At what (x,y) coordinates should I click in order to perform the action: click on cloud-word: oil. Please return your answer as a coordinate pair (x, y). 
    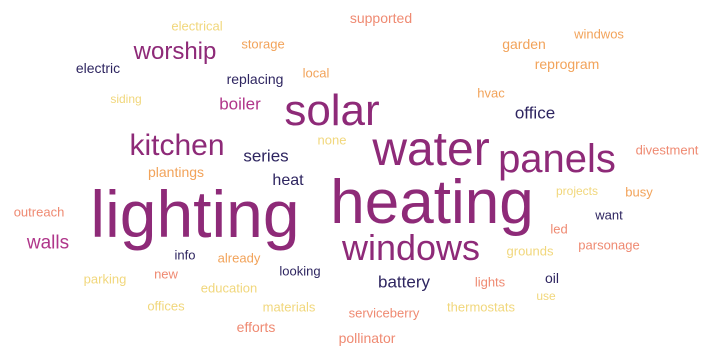
    Looking at the image, I should click on (552, 278).